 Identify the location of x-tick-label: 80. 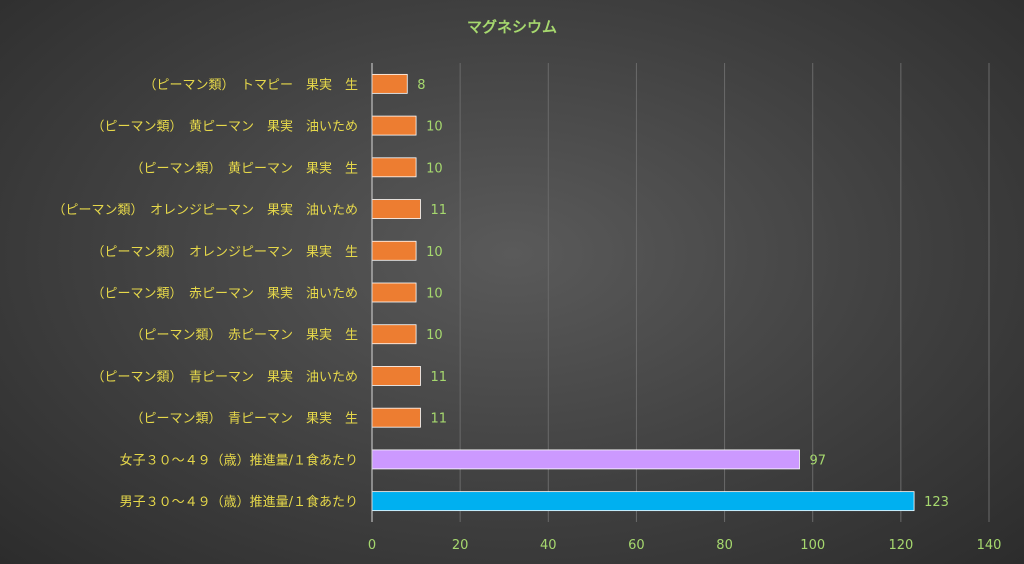
(724, 545).